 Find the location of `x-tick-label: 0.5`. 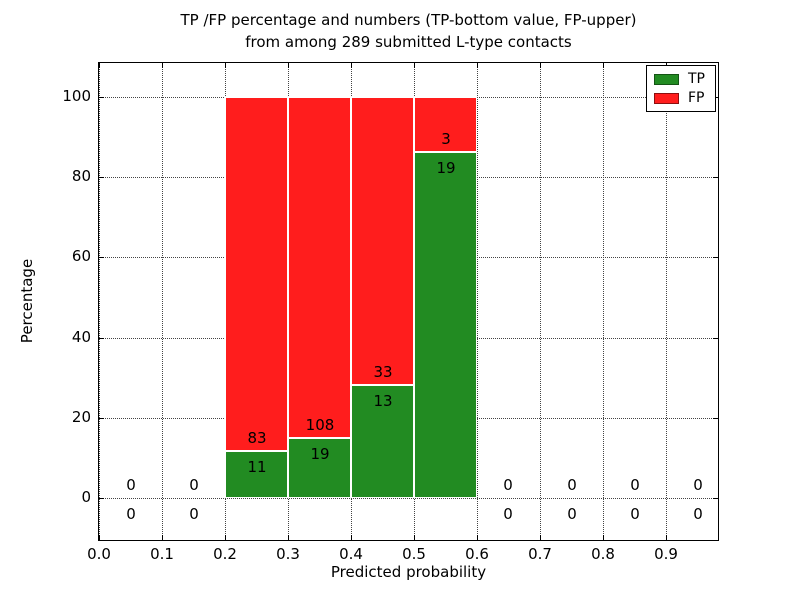

x-tick-label: 0.5 is located at coordinates (414, 554).